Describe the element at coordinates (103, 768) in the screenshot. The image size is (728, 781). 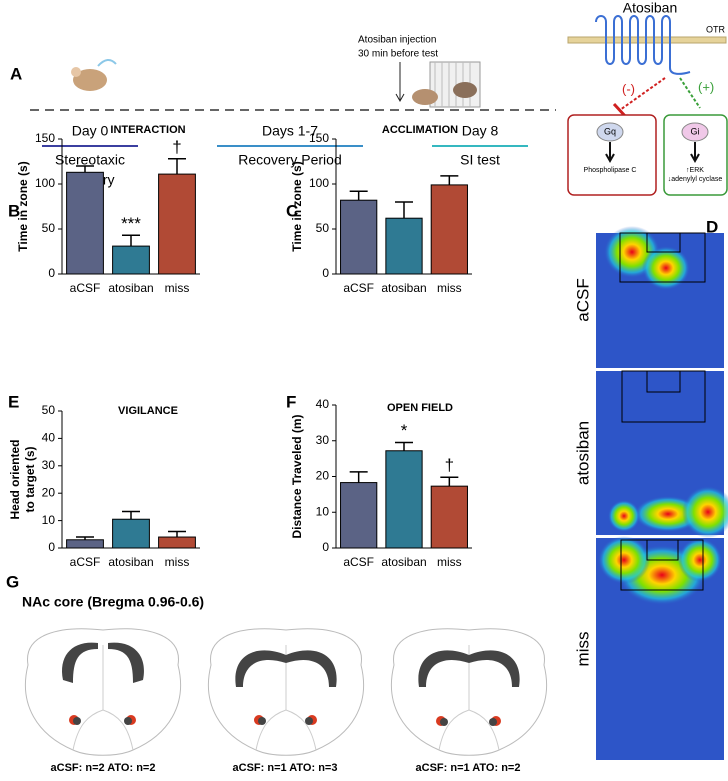
I see `count-label: aCSF: n=2 ATO: n=2` at that location.